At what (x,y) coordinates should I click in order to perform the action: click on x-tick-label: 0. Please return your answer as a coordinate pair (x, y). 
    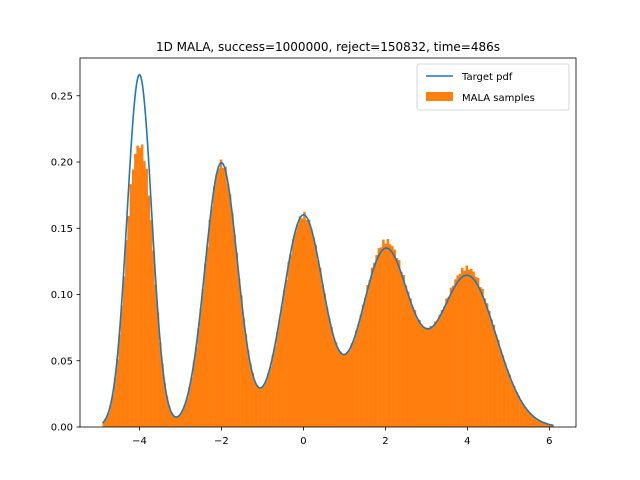
    Looking at the image, I should click on (303, 441).